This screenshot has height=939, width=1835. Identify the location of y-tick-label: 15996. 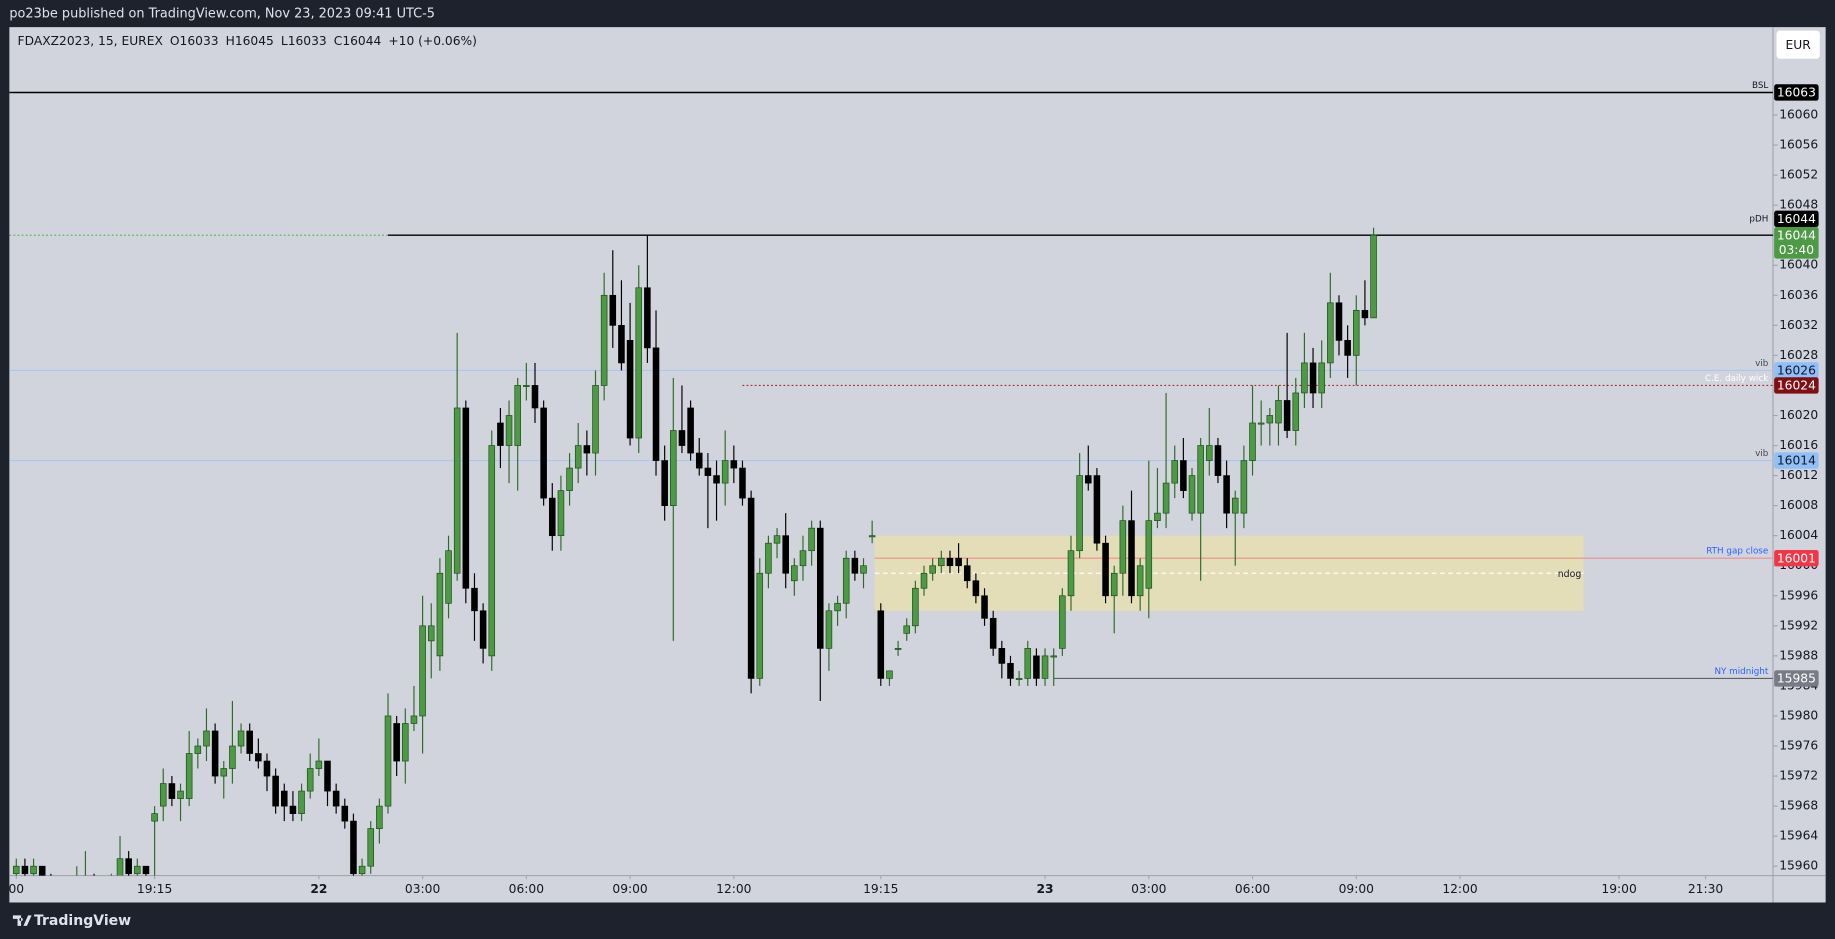
(1798, 595).